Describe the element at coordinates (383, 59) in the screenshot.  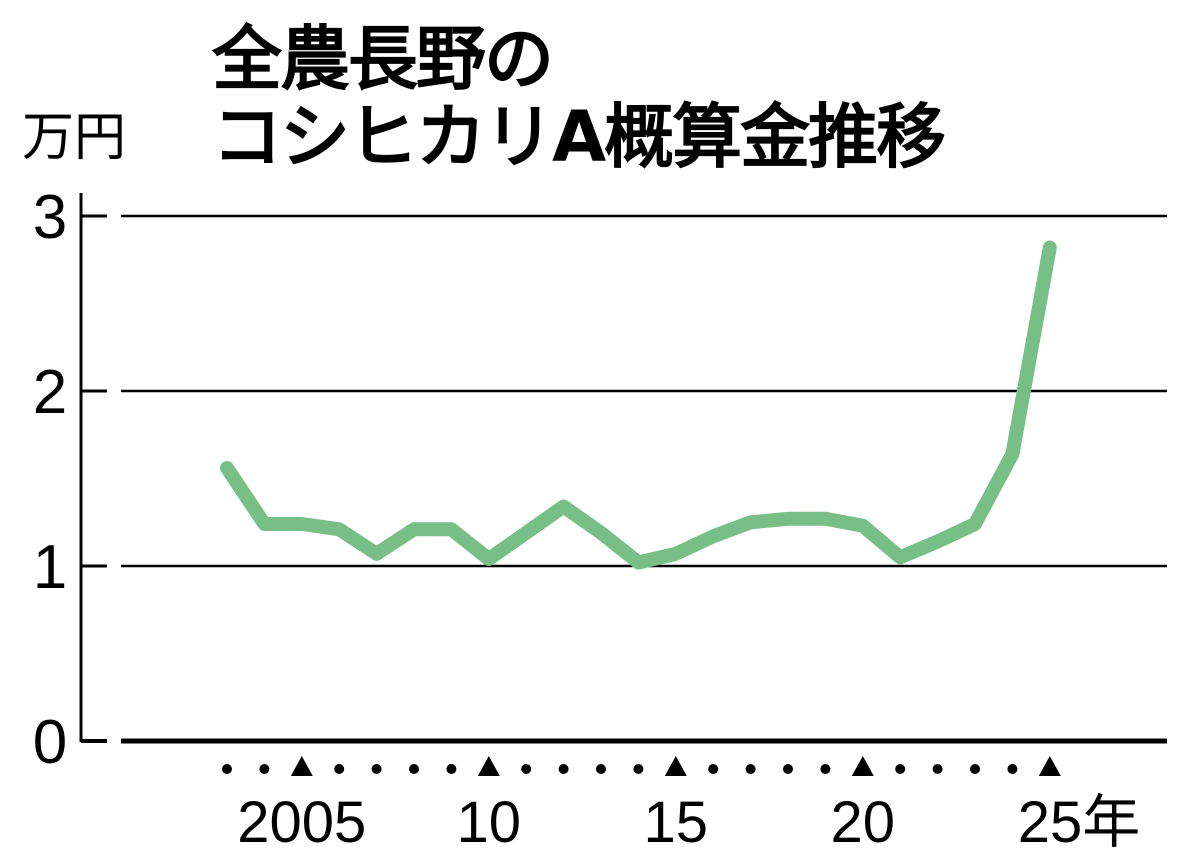
I see `chart-title-line1: 全農長野の` at that location.